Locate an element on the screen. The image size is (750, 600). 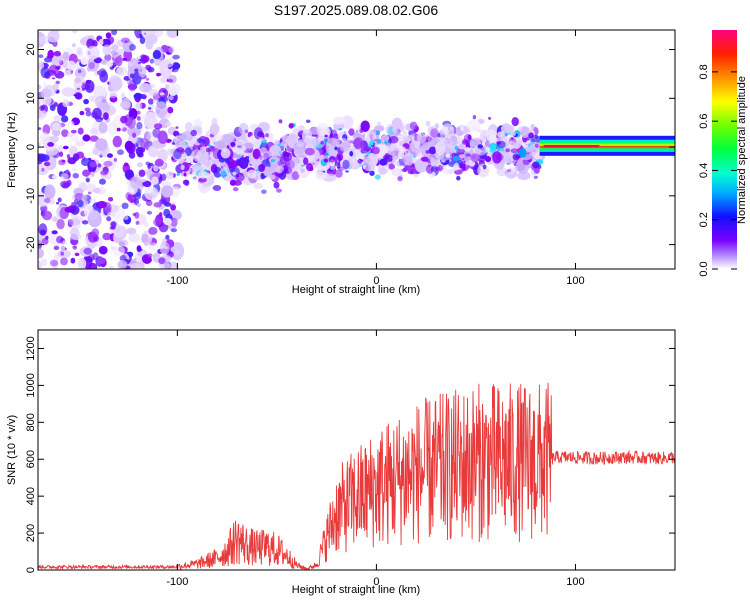
x-tick-label: 0 is located at coordinates (376, 582).